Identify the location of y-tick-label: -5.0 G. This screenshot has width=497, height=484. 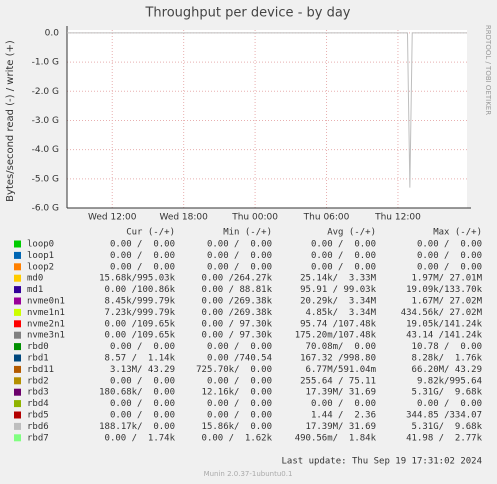
(45, 179).